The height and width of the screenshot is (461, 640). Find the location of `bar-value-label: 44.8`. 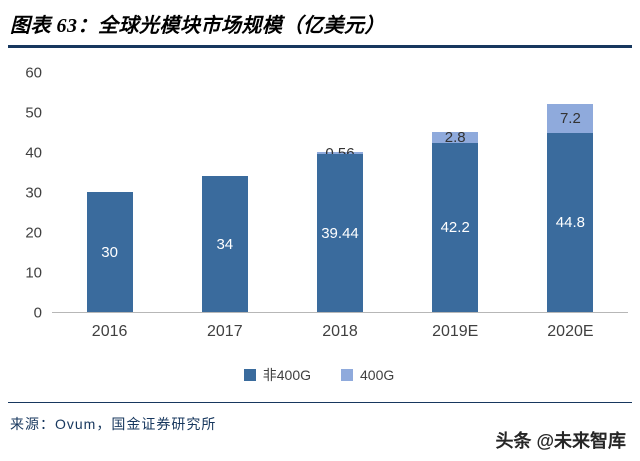

bar-value-label: 44.8 is located at coordinates (570, 222).